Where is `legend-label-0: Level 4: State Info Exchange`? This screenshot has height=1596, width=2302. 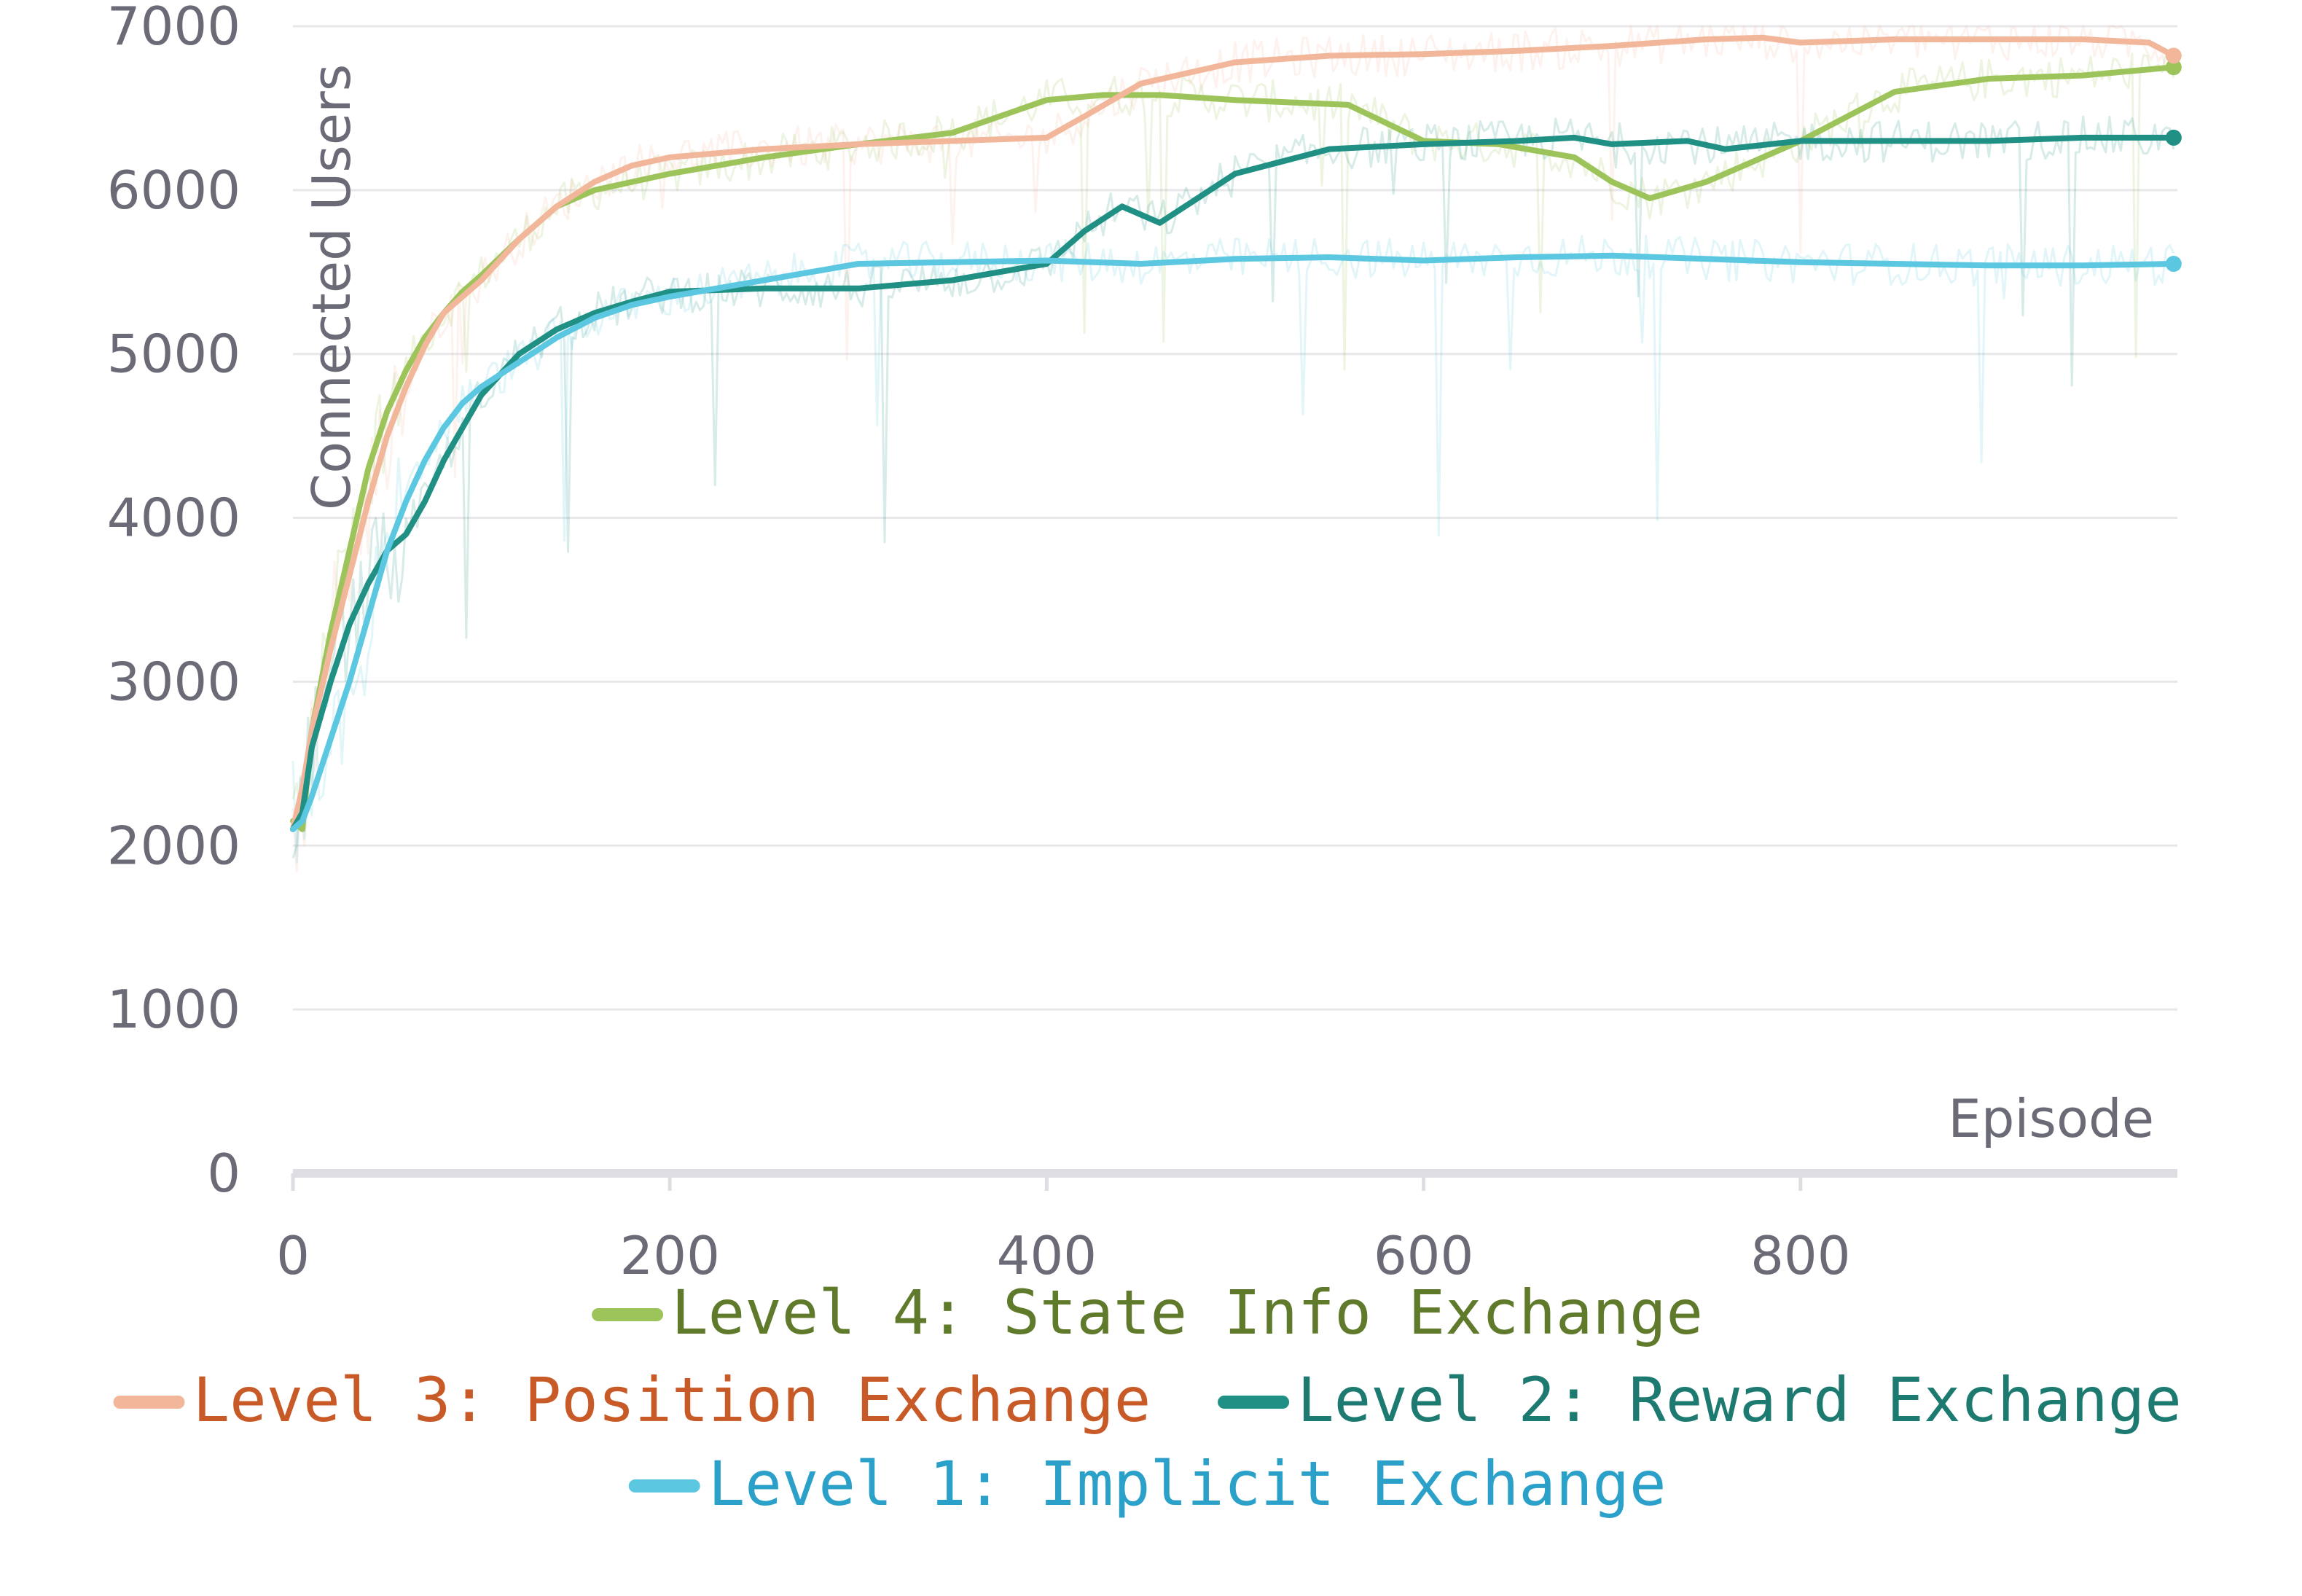
legend-label-0: Level 4: State Info Exchange is located at coordinates (1187, 1312).